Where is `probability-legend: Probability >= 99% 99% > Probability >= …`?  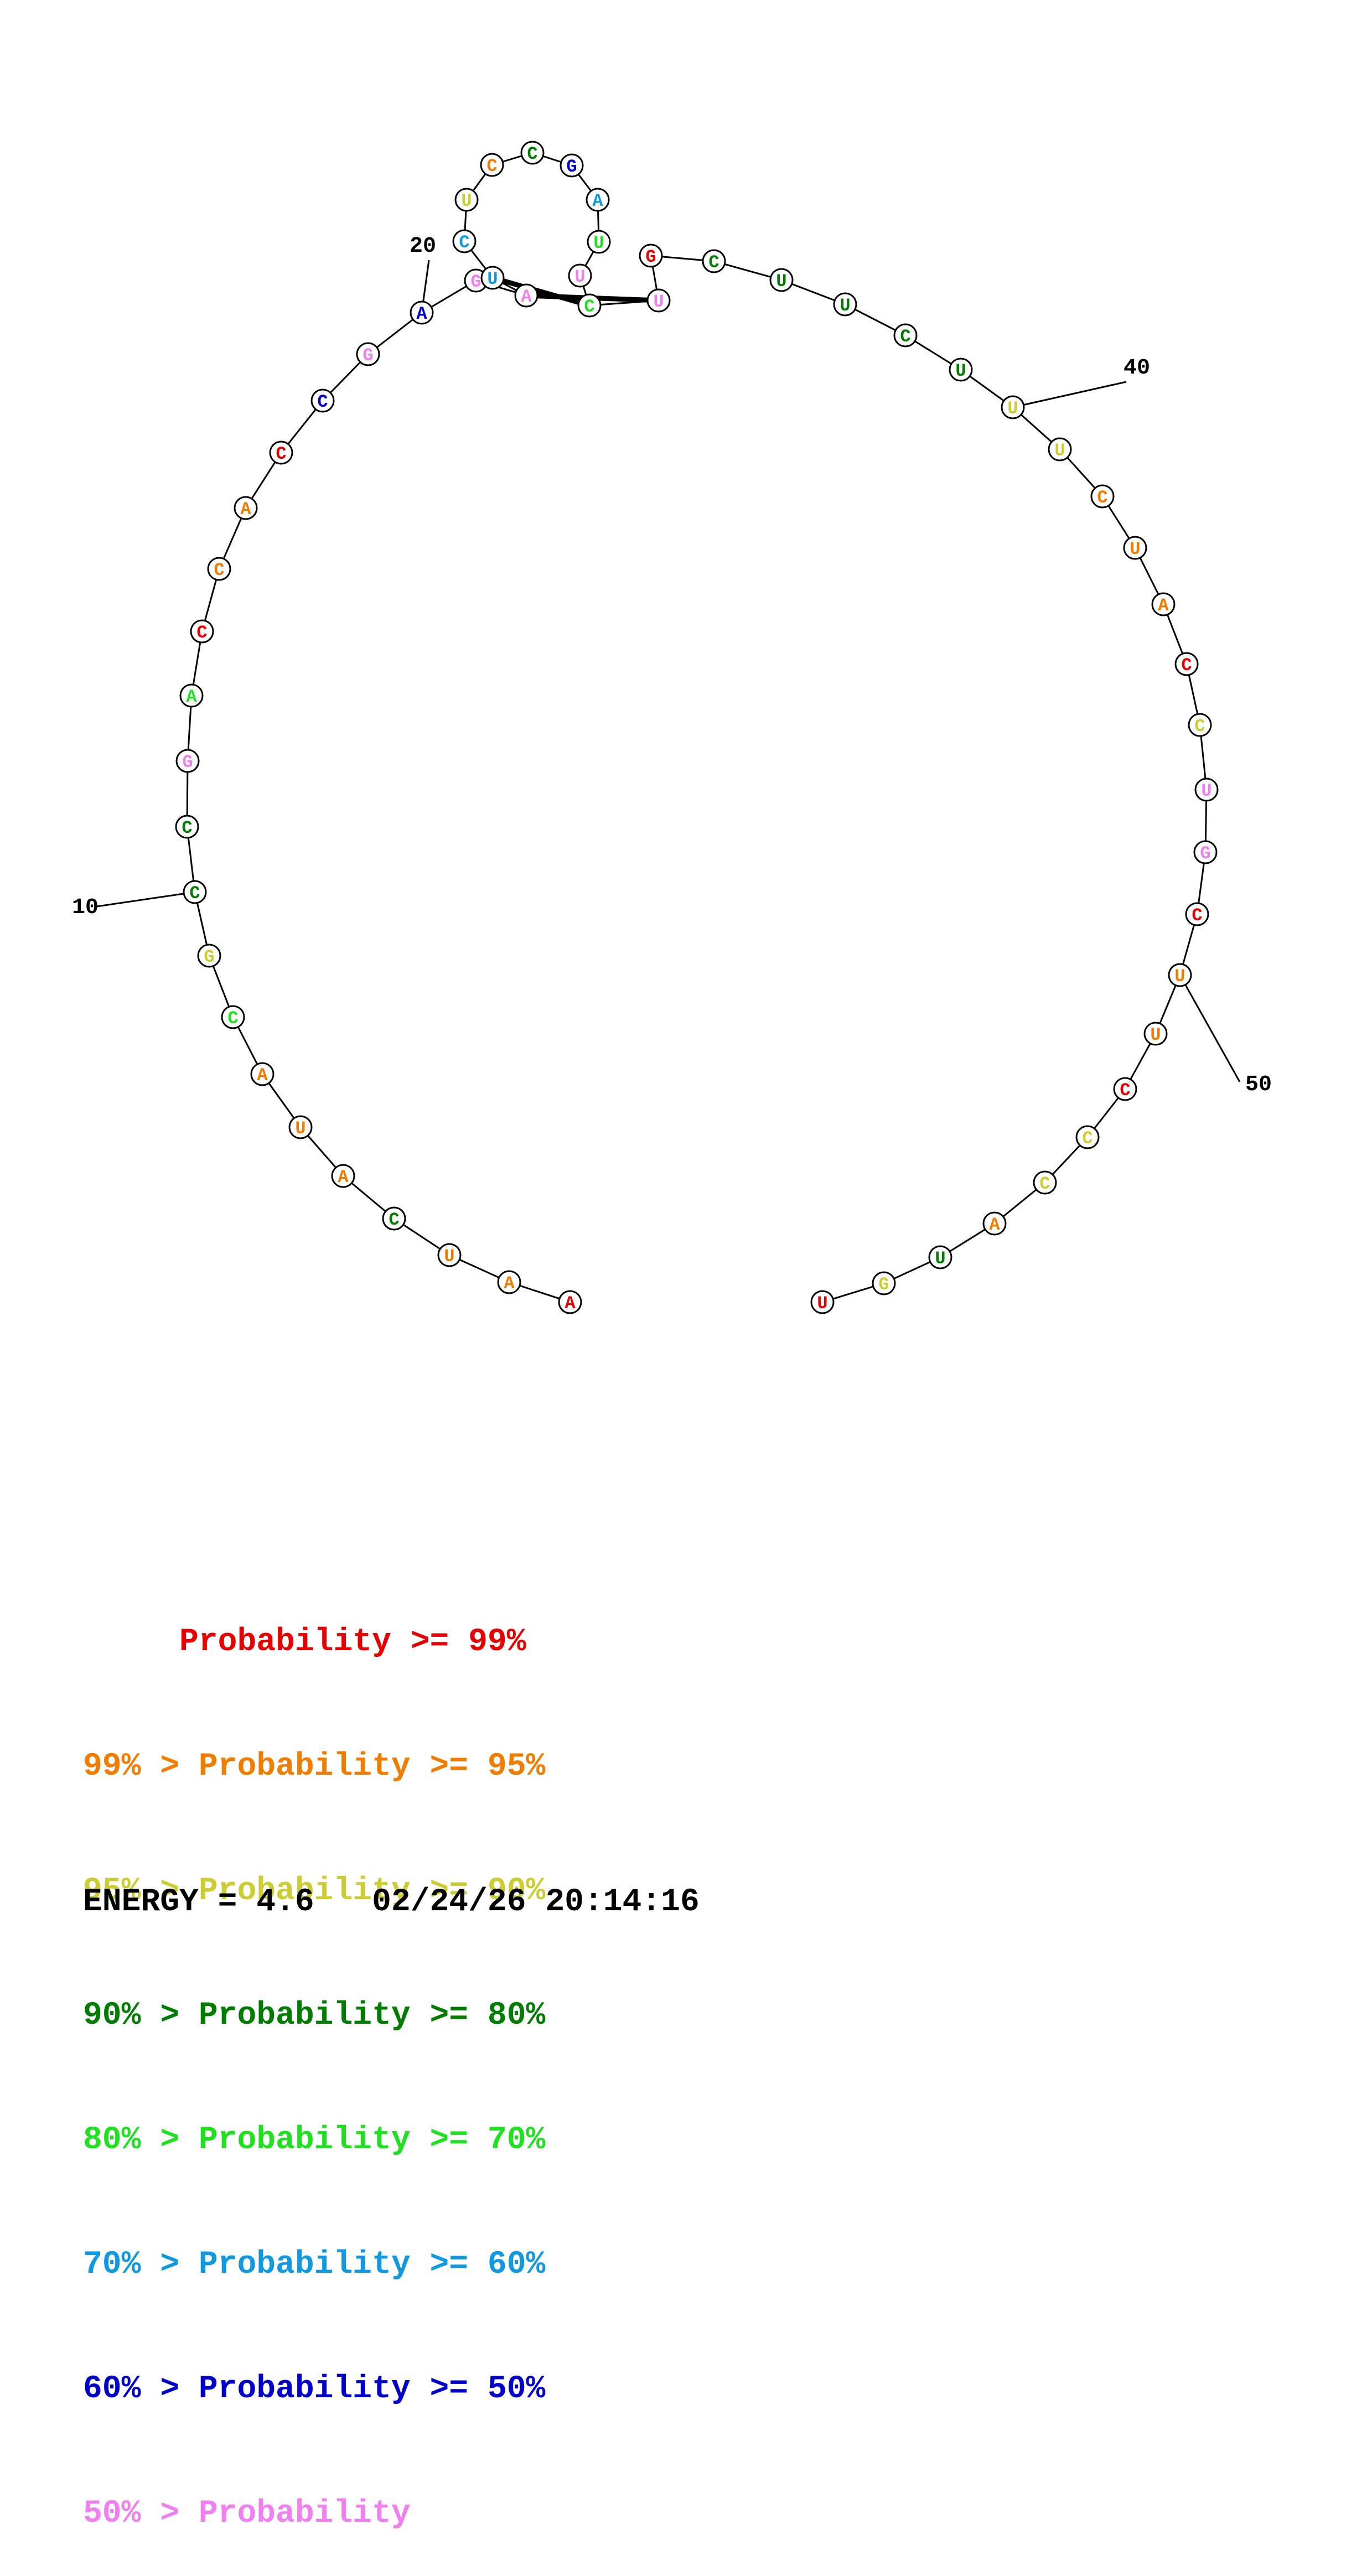 probability-legend: Probability >= 99% 99% > Probability >= … is located at coordinates (314, 2057).